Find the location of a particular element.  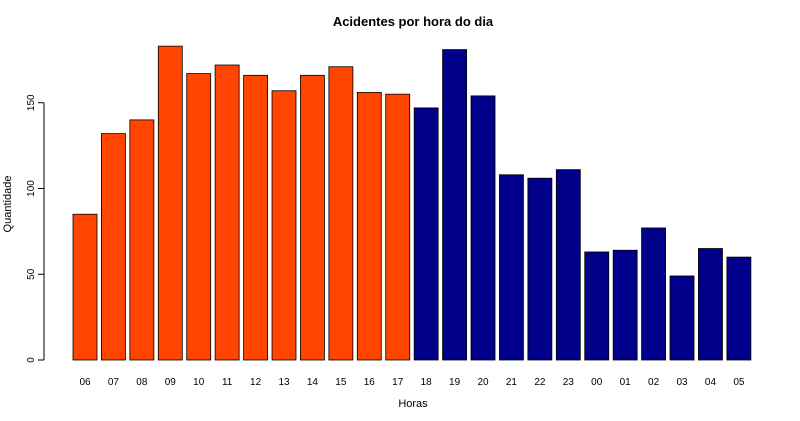

x-axis-label: Horas is located at coordinates (413, 404).